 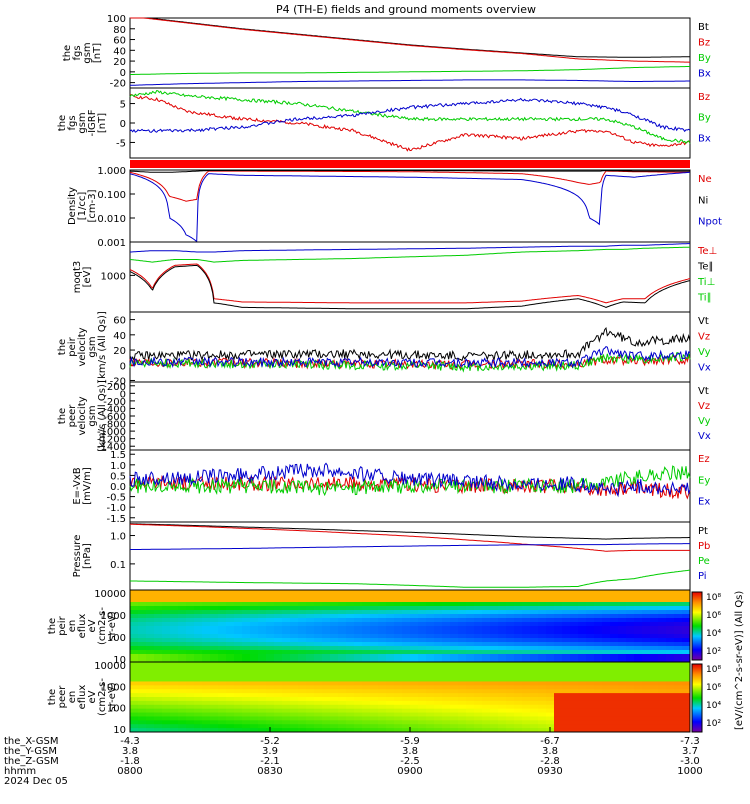 I want to click on x-tick-label: 1000, so click(x=689, y=771).